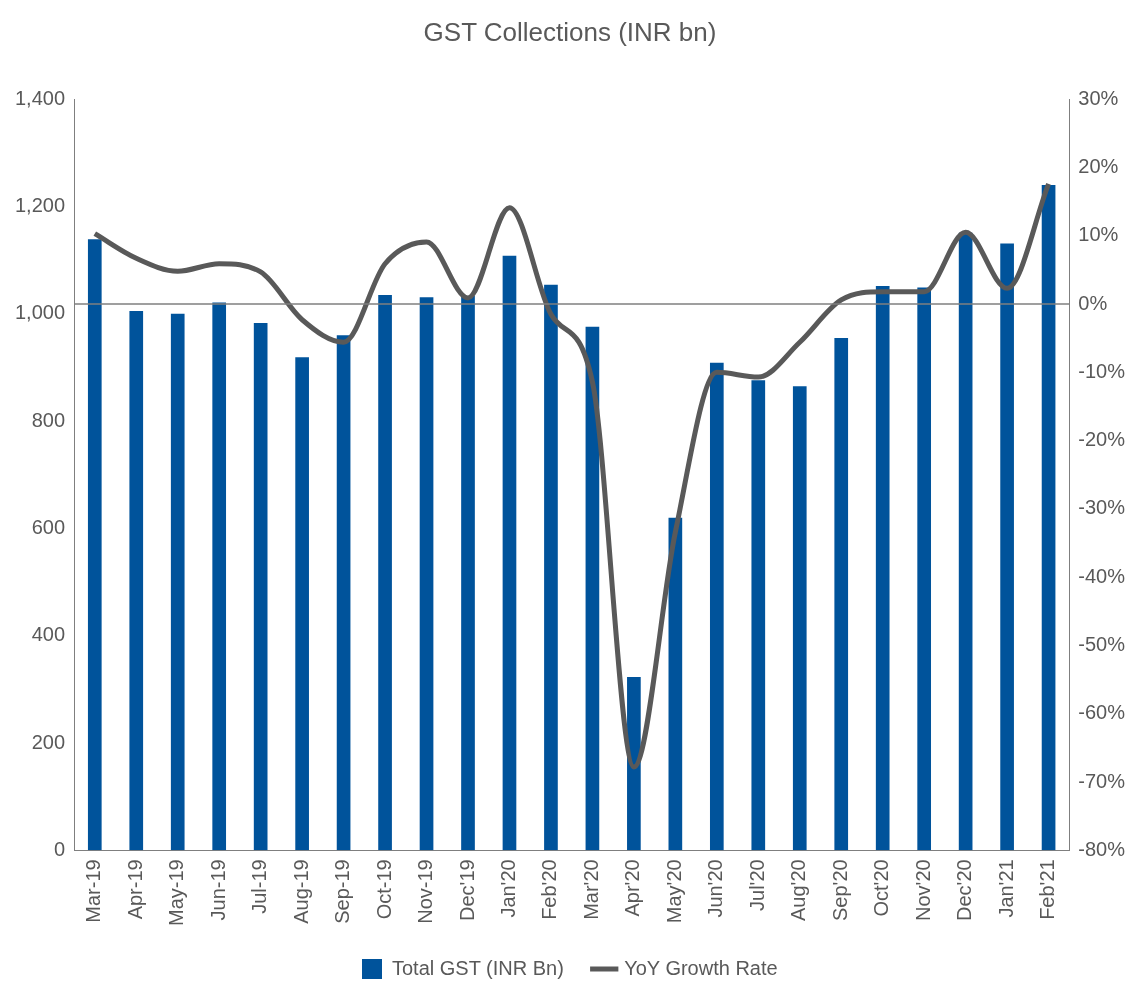 This screenshot has height=1001, width=1140. Describe the element at coordinates (48, 419) in the screenshot. I see `y-tick-label: 800` at that location.